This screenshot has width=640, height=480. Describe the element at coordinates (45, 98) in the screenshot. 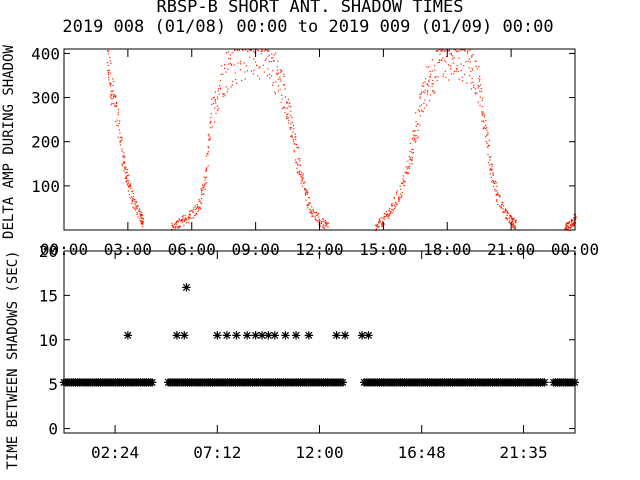

I see `y-tick-label: 300` at that location.